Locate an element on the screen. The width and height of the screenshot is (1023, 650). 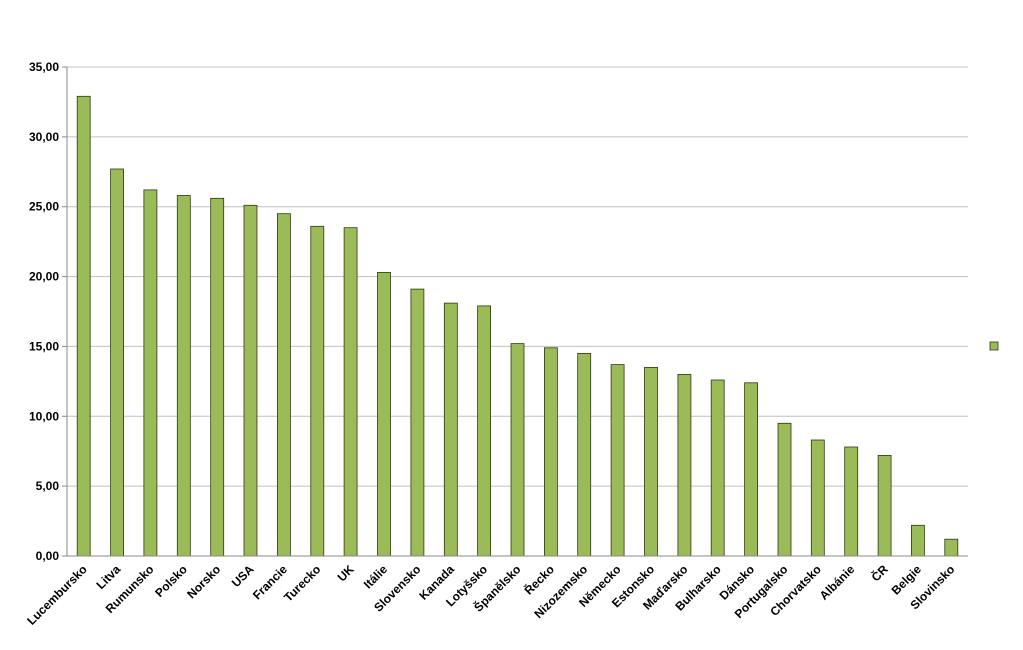
x-category-label: Albánie is located at coordinates (837, 582).